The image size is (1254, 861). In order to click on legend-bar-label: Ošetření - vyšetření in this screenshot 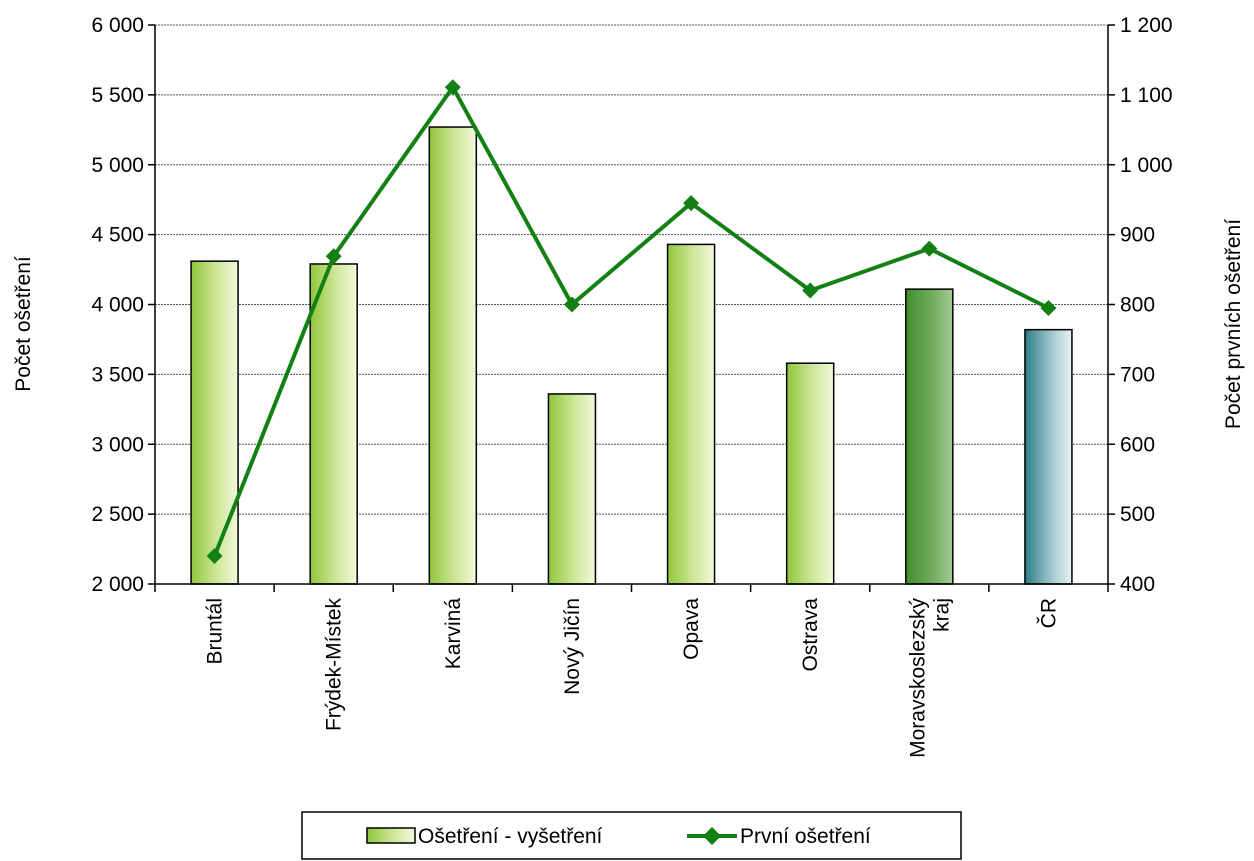, I will do `click(510, 836)`.